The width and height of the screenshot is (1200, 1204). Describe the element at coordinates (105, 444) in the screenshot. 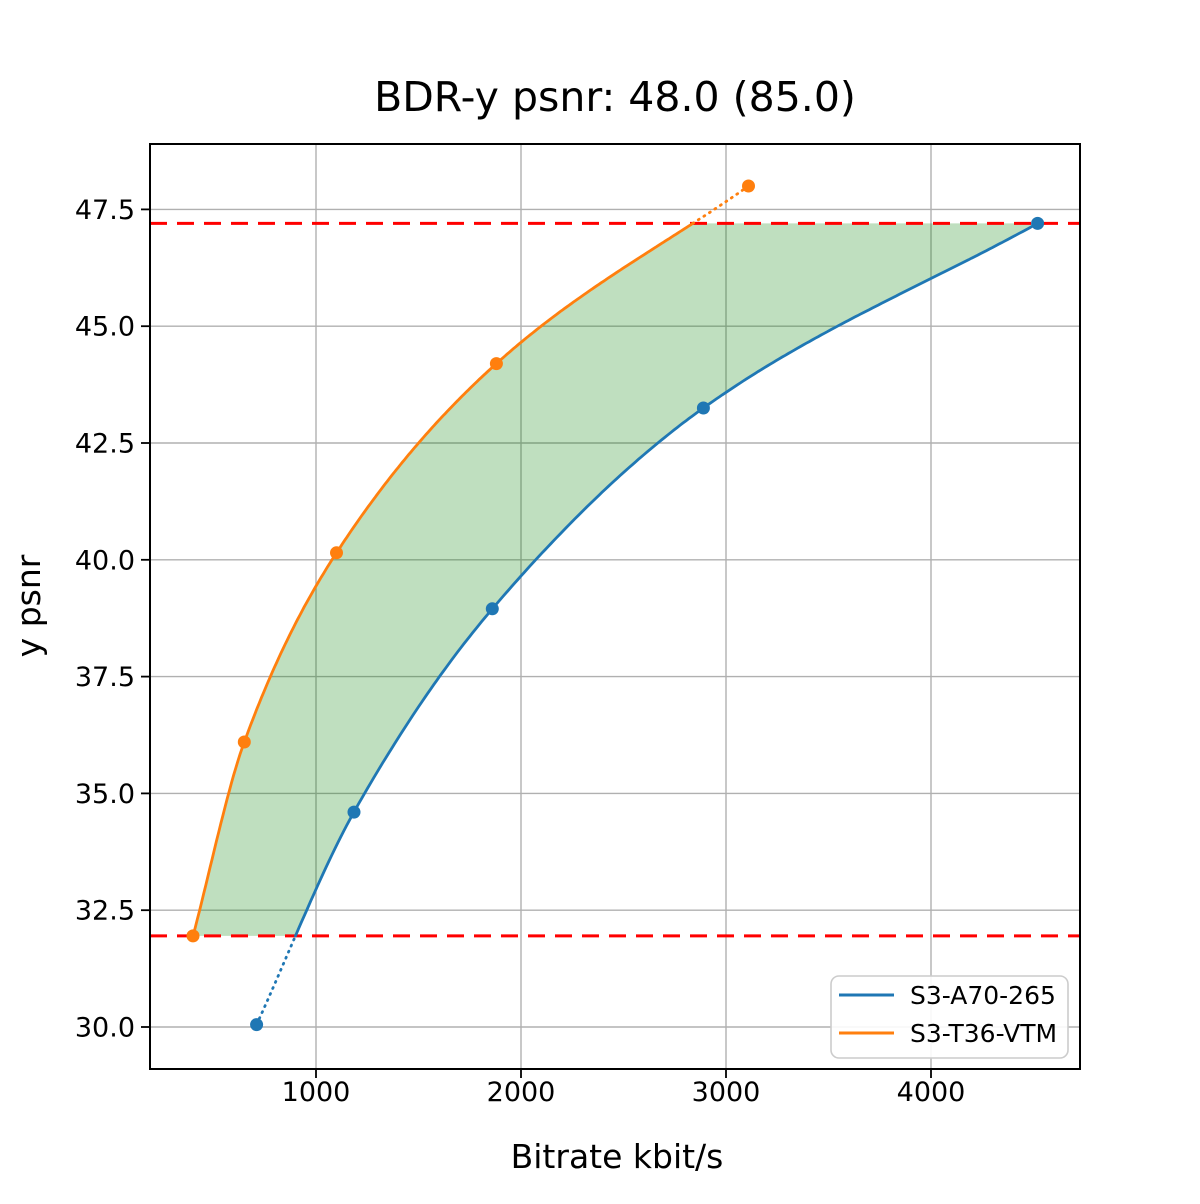

I see `y-tick-label: 42.5` at that location.